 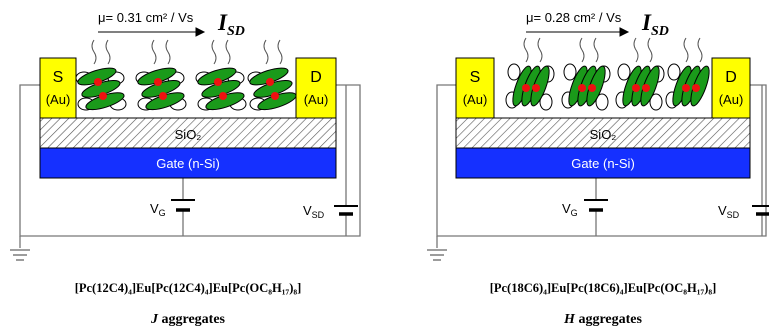 I want to click on aggregate-letter: H, so click(x=569, y=319).